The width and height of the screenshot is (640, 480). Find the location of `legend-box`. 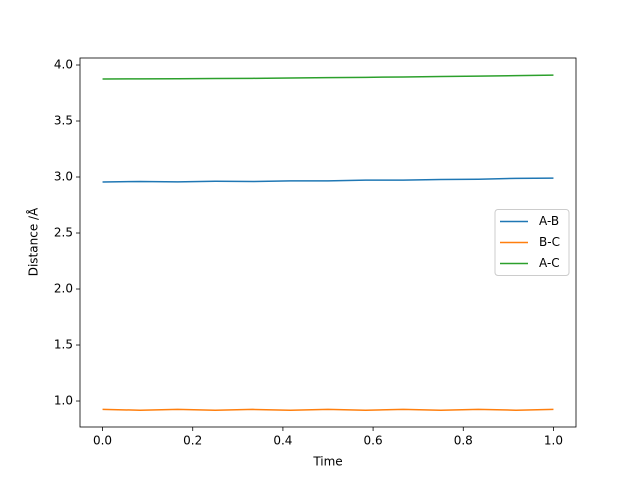

legend-box is located at coordinates (532, 242).